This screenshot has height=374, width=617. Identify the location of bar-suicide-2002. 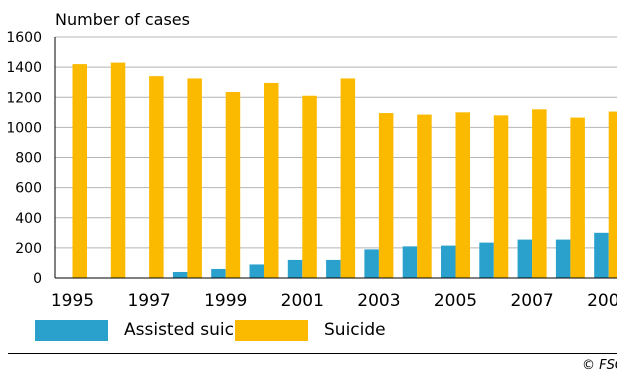
(348, 178).